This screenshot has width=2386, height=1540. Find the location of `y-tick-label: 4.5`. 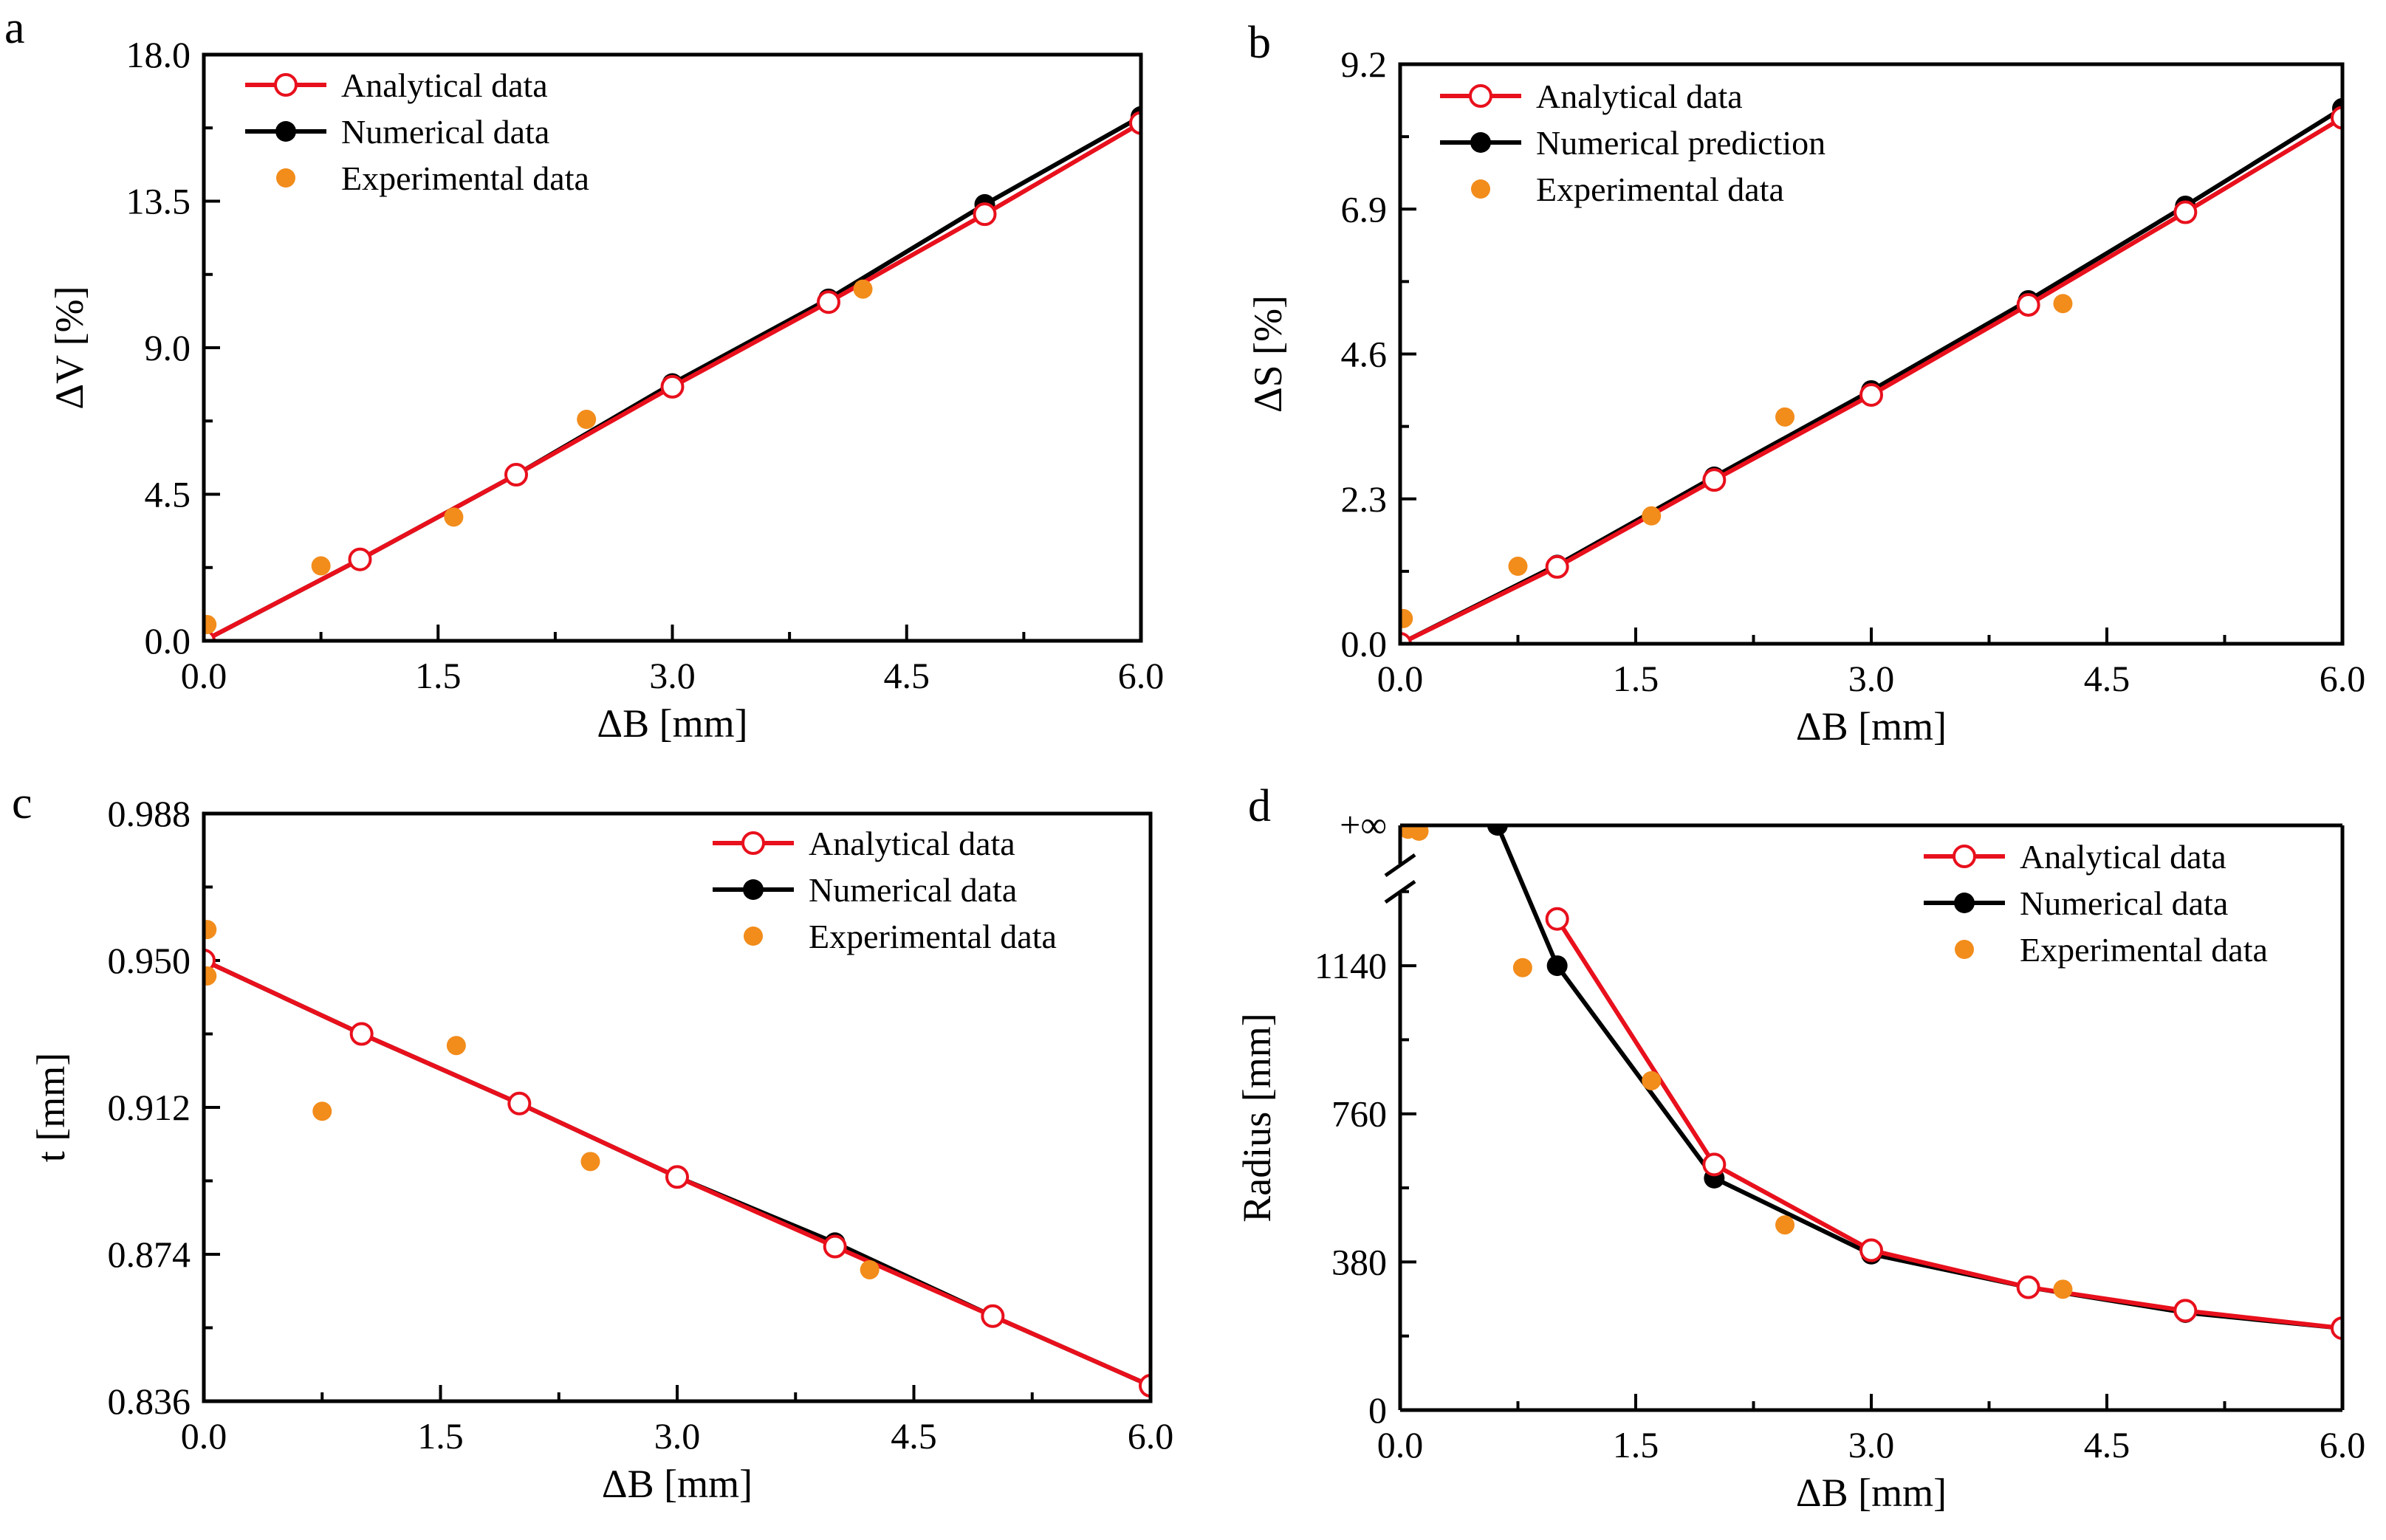

y-tick-label: 4.5 is located at coordinates (168, 494).